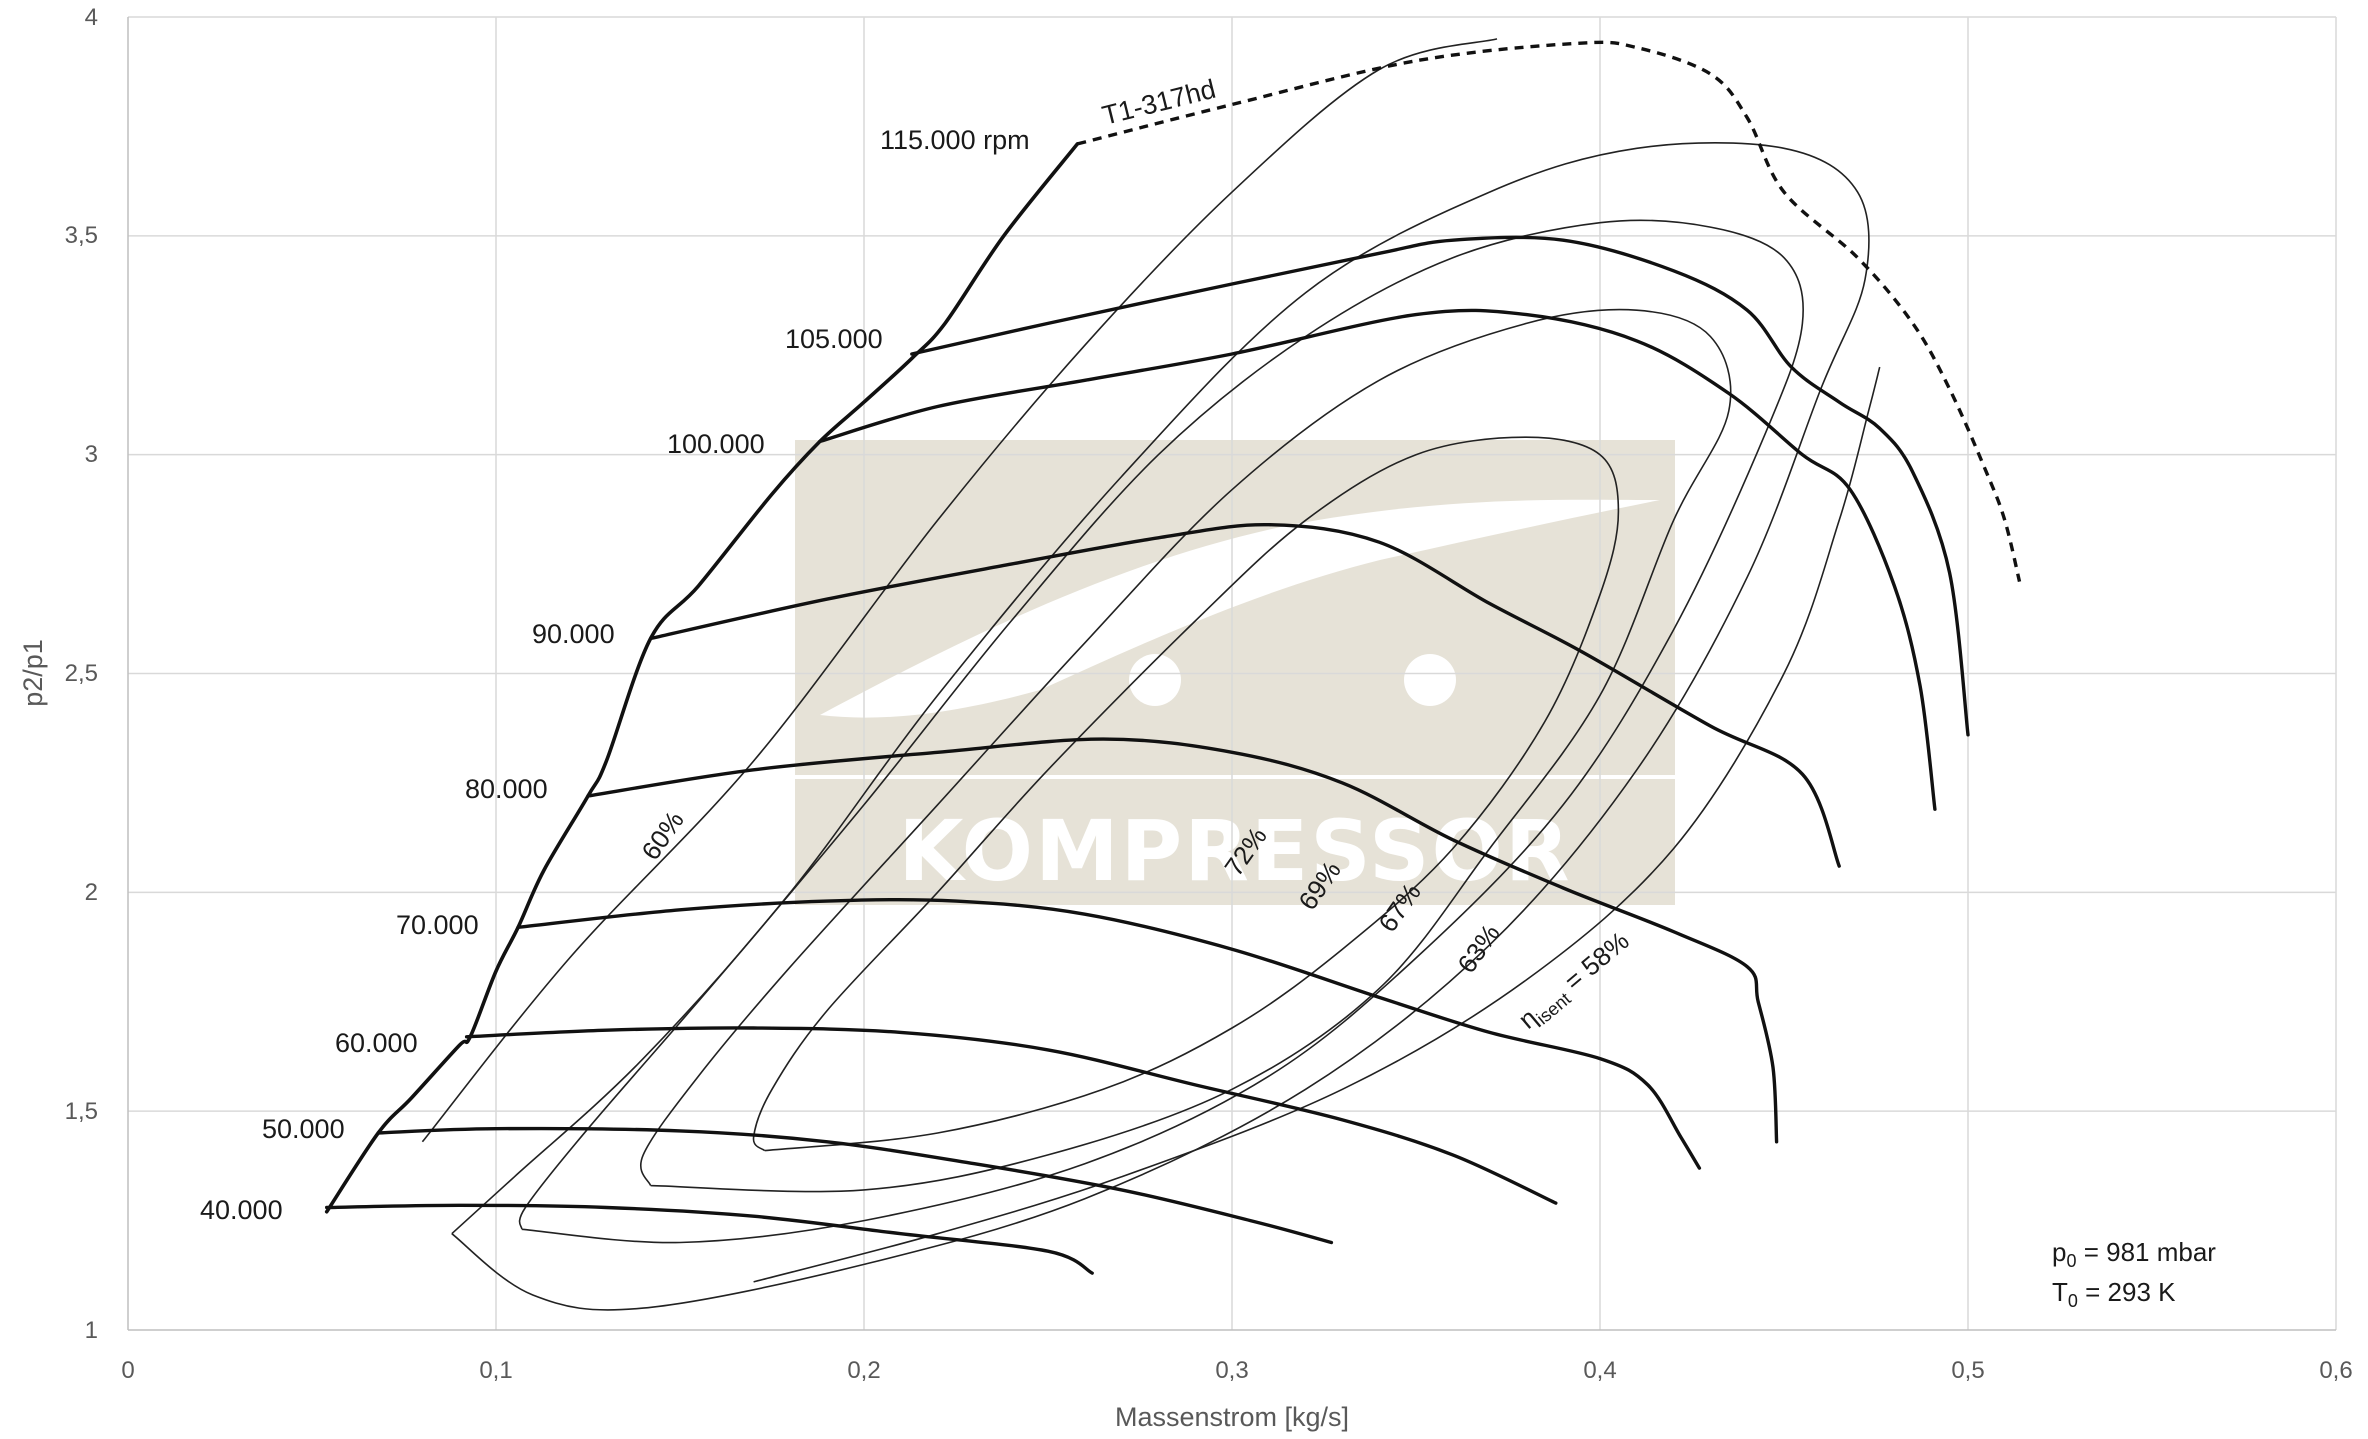 The width and height of the screenshot is (2368, 1439). I want to click on x-tick-0: 0, so click(127, 1370).